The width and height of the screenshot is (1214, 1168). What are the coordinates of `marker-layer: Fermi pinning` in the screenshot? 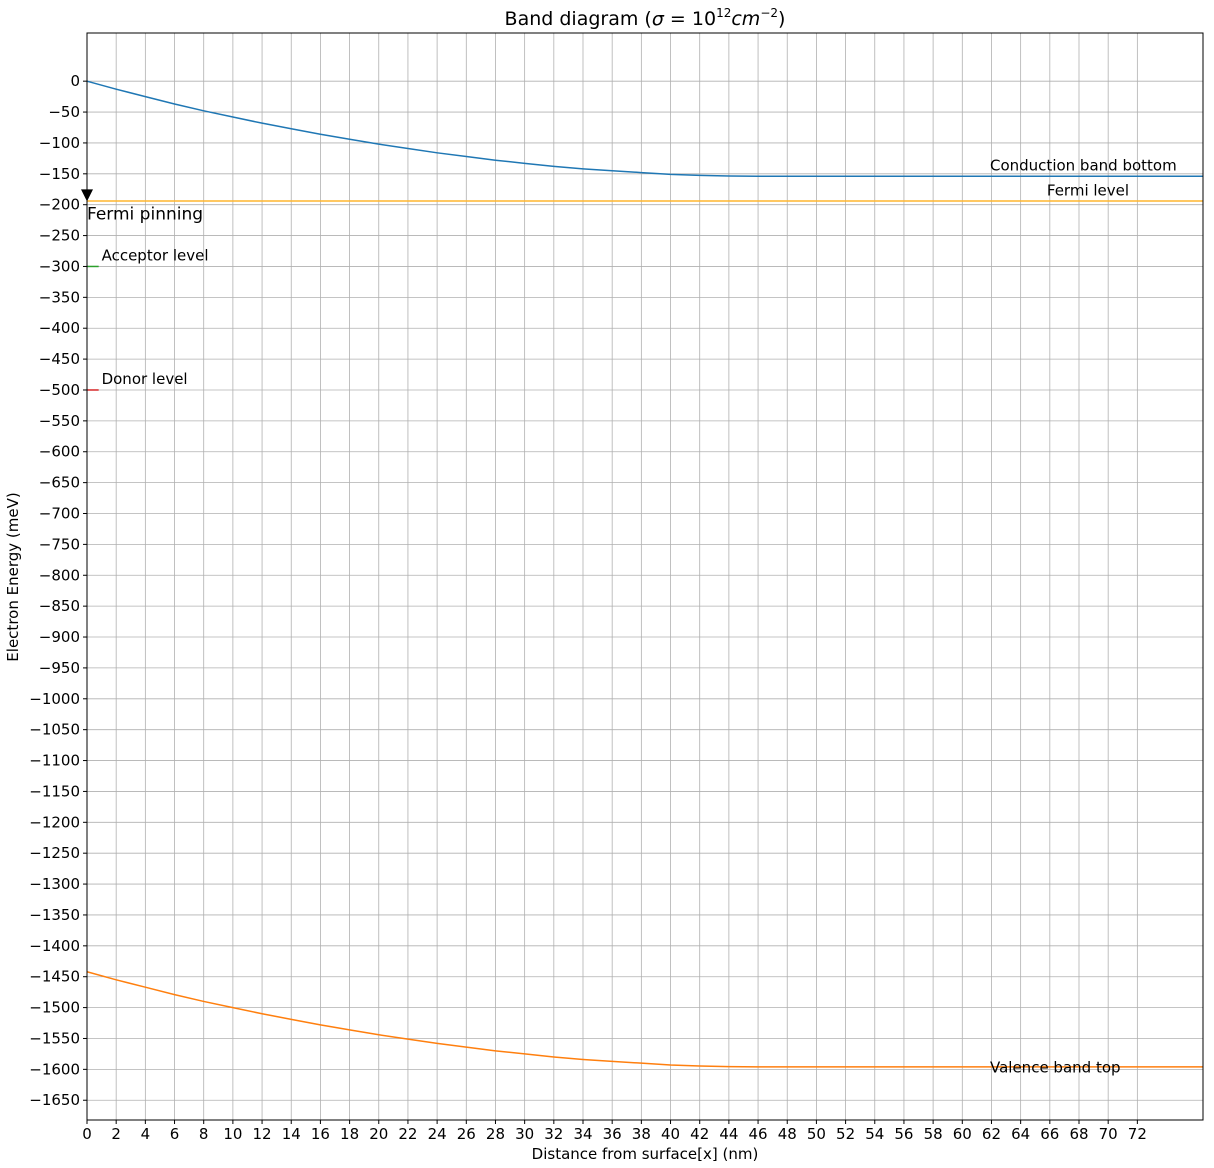 It's located at (142, 206).